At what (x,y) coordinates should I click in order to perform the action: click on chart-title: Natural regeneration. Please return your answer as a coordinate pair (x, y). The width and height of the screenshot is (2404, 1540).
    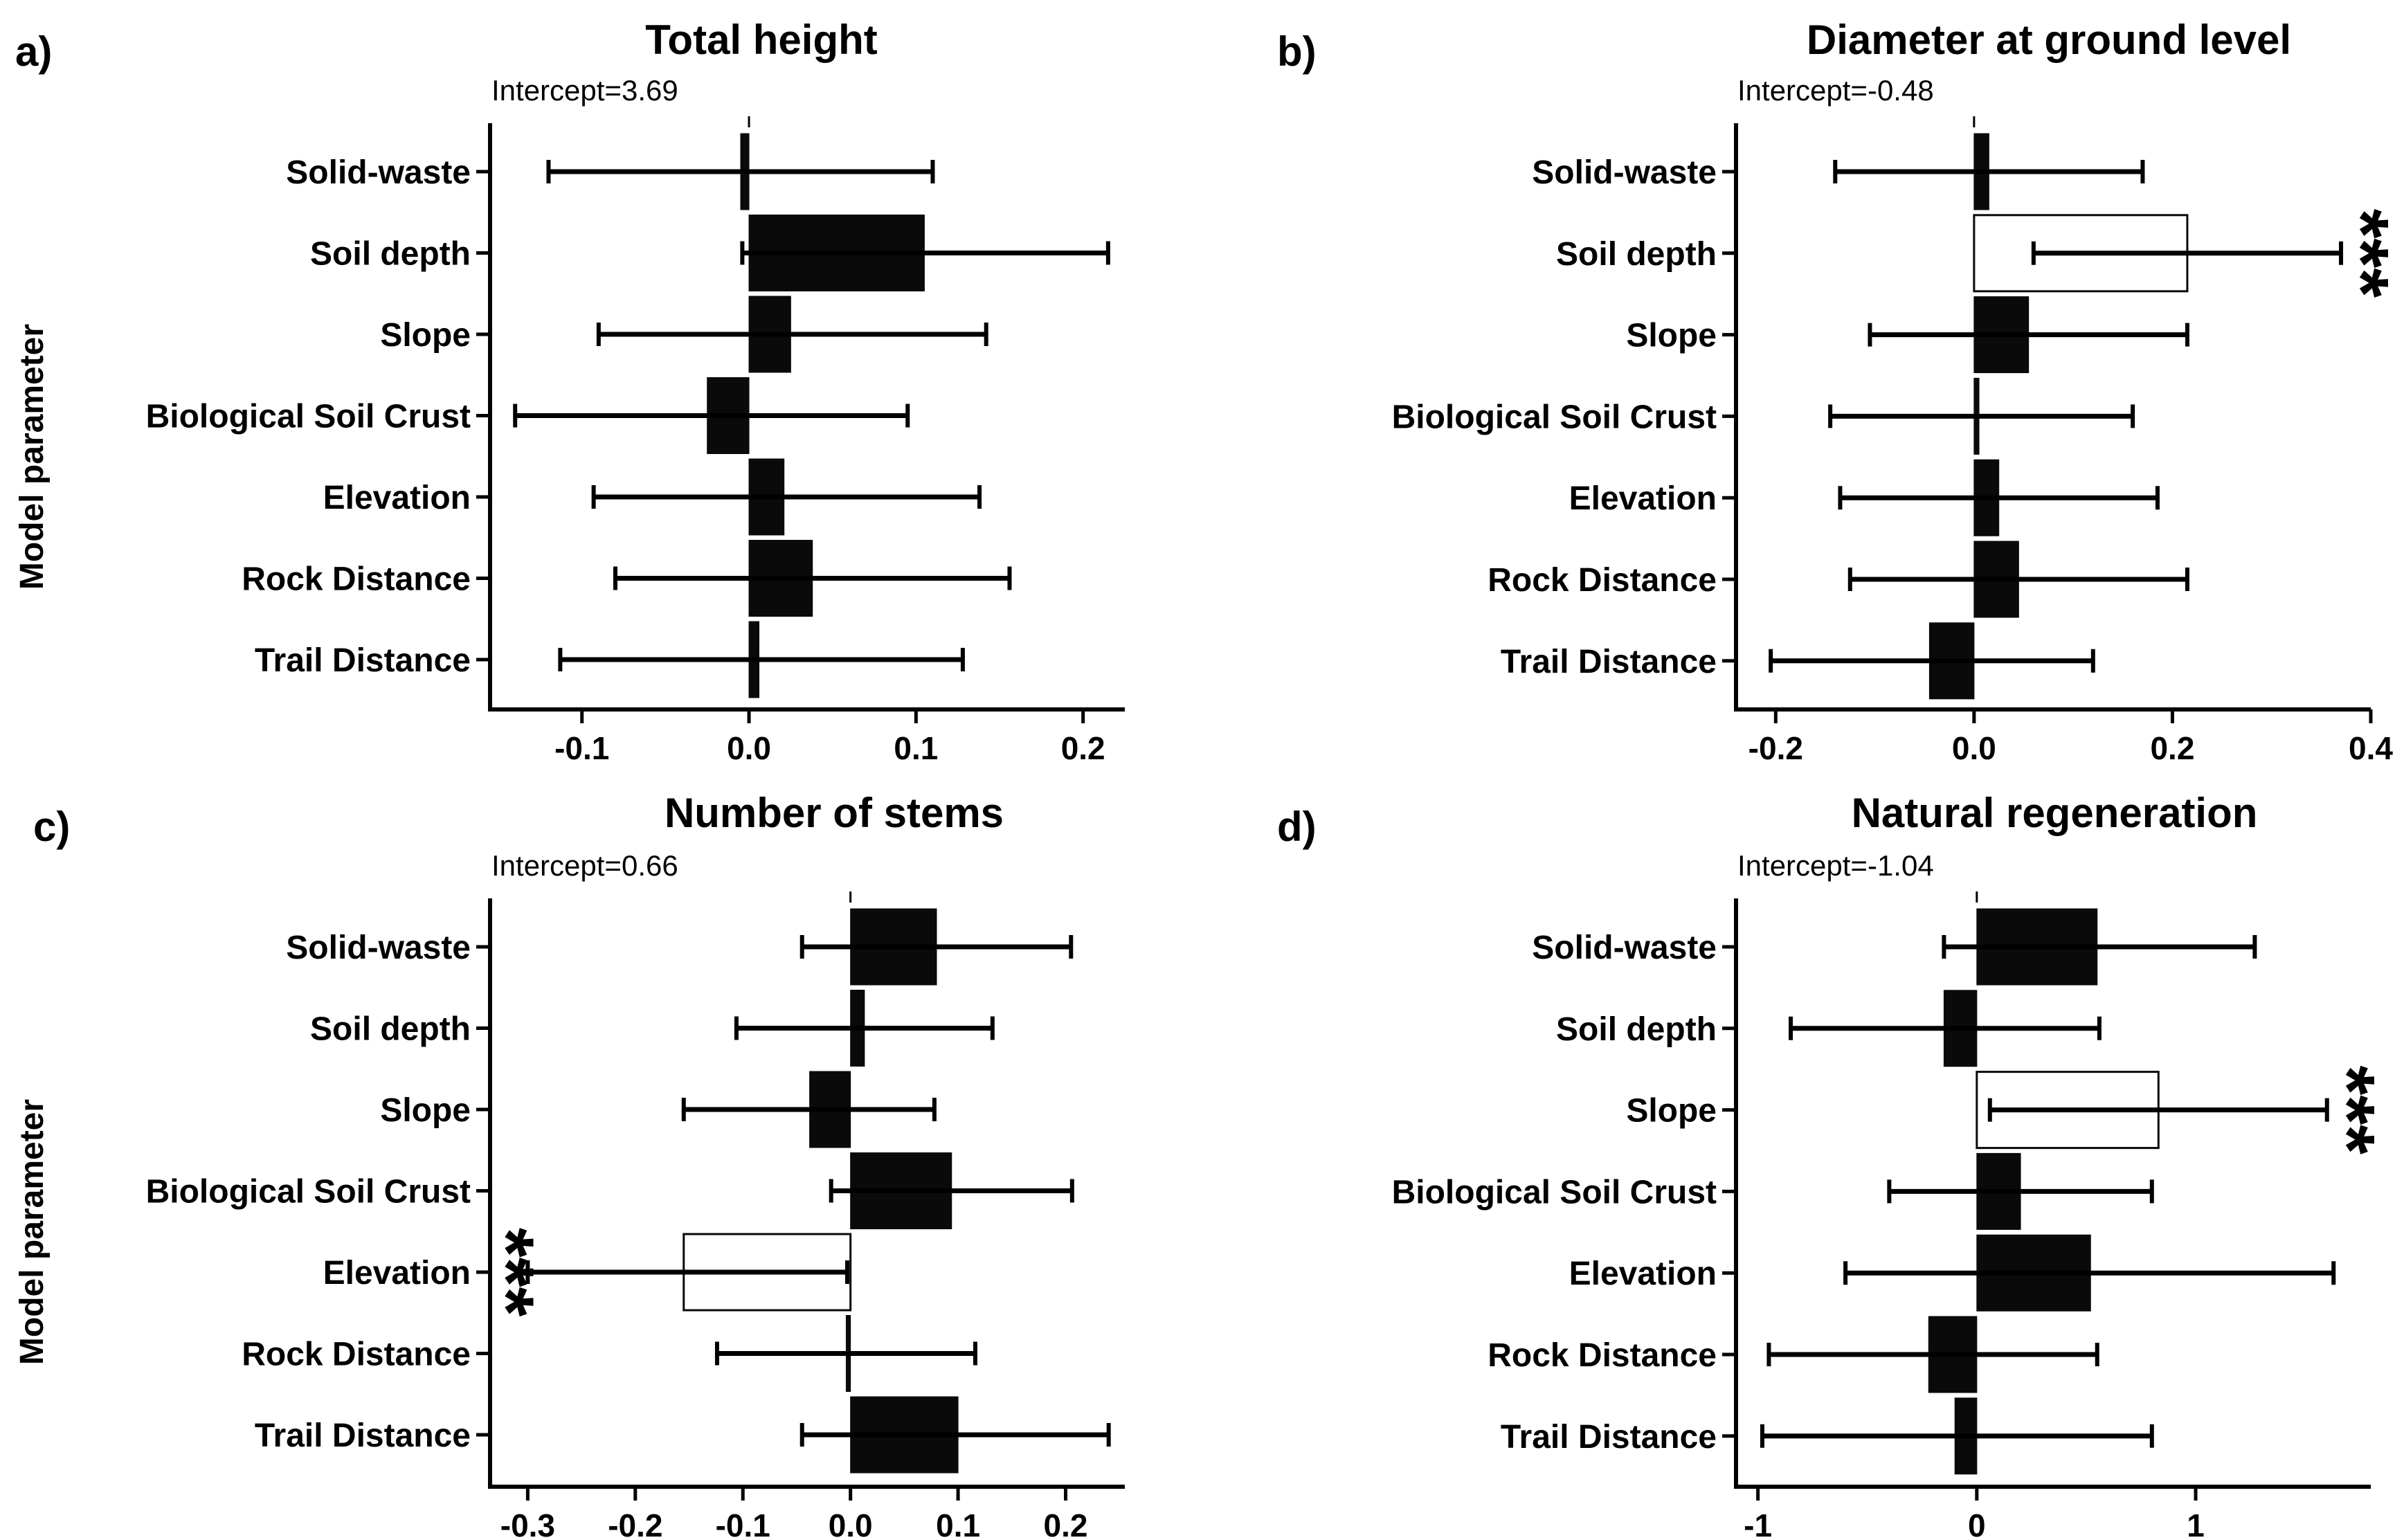
    Looking at the image, I should click on (2055, 813).